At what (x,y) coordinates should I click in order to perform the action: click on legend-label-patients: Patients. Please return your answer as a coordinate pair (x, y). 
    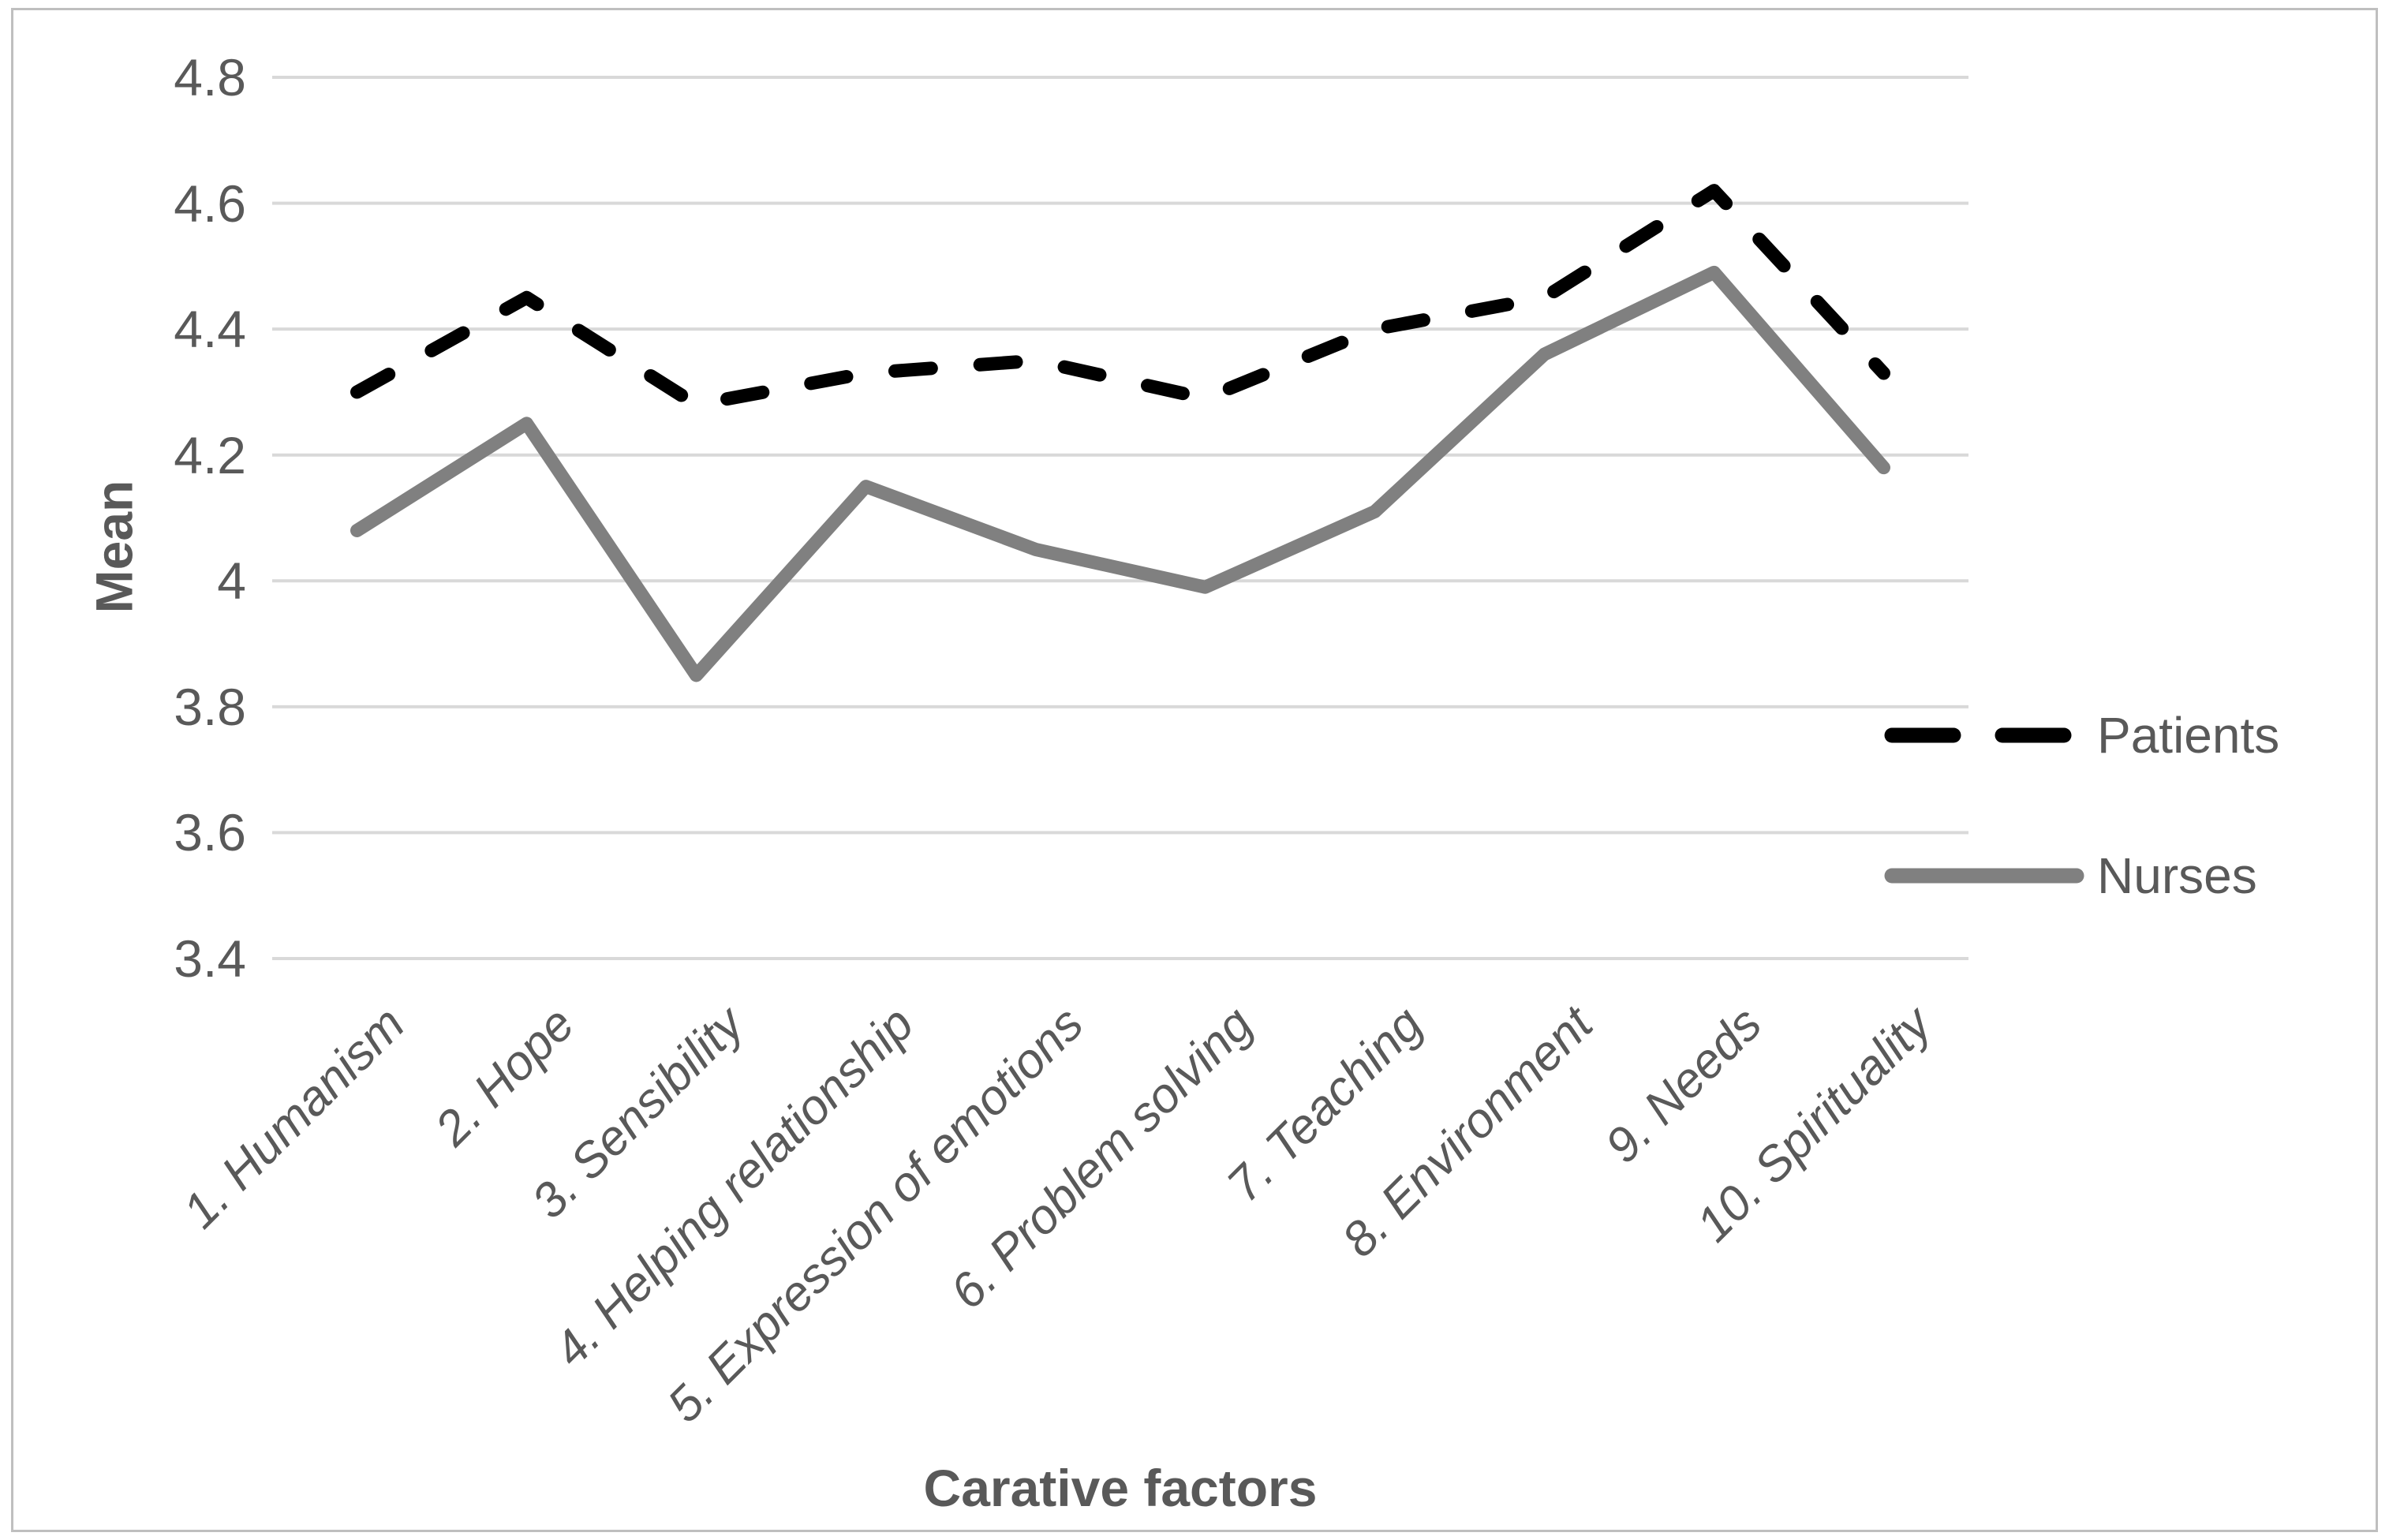
    Looking at the image, I should click on (2188, 735).